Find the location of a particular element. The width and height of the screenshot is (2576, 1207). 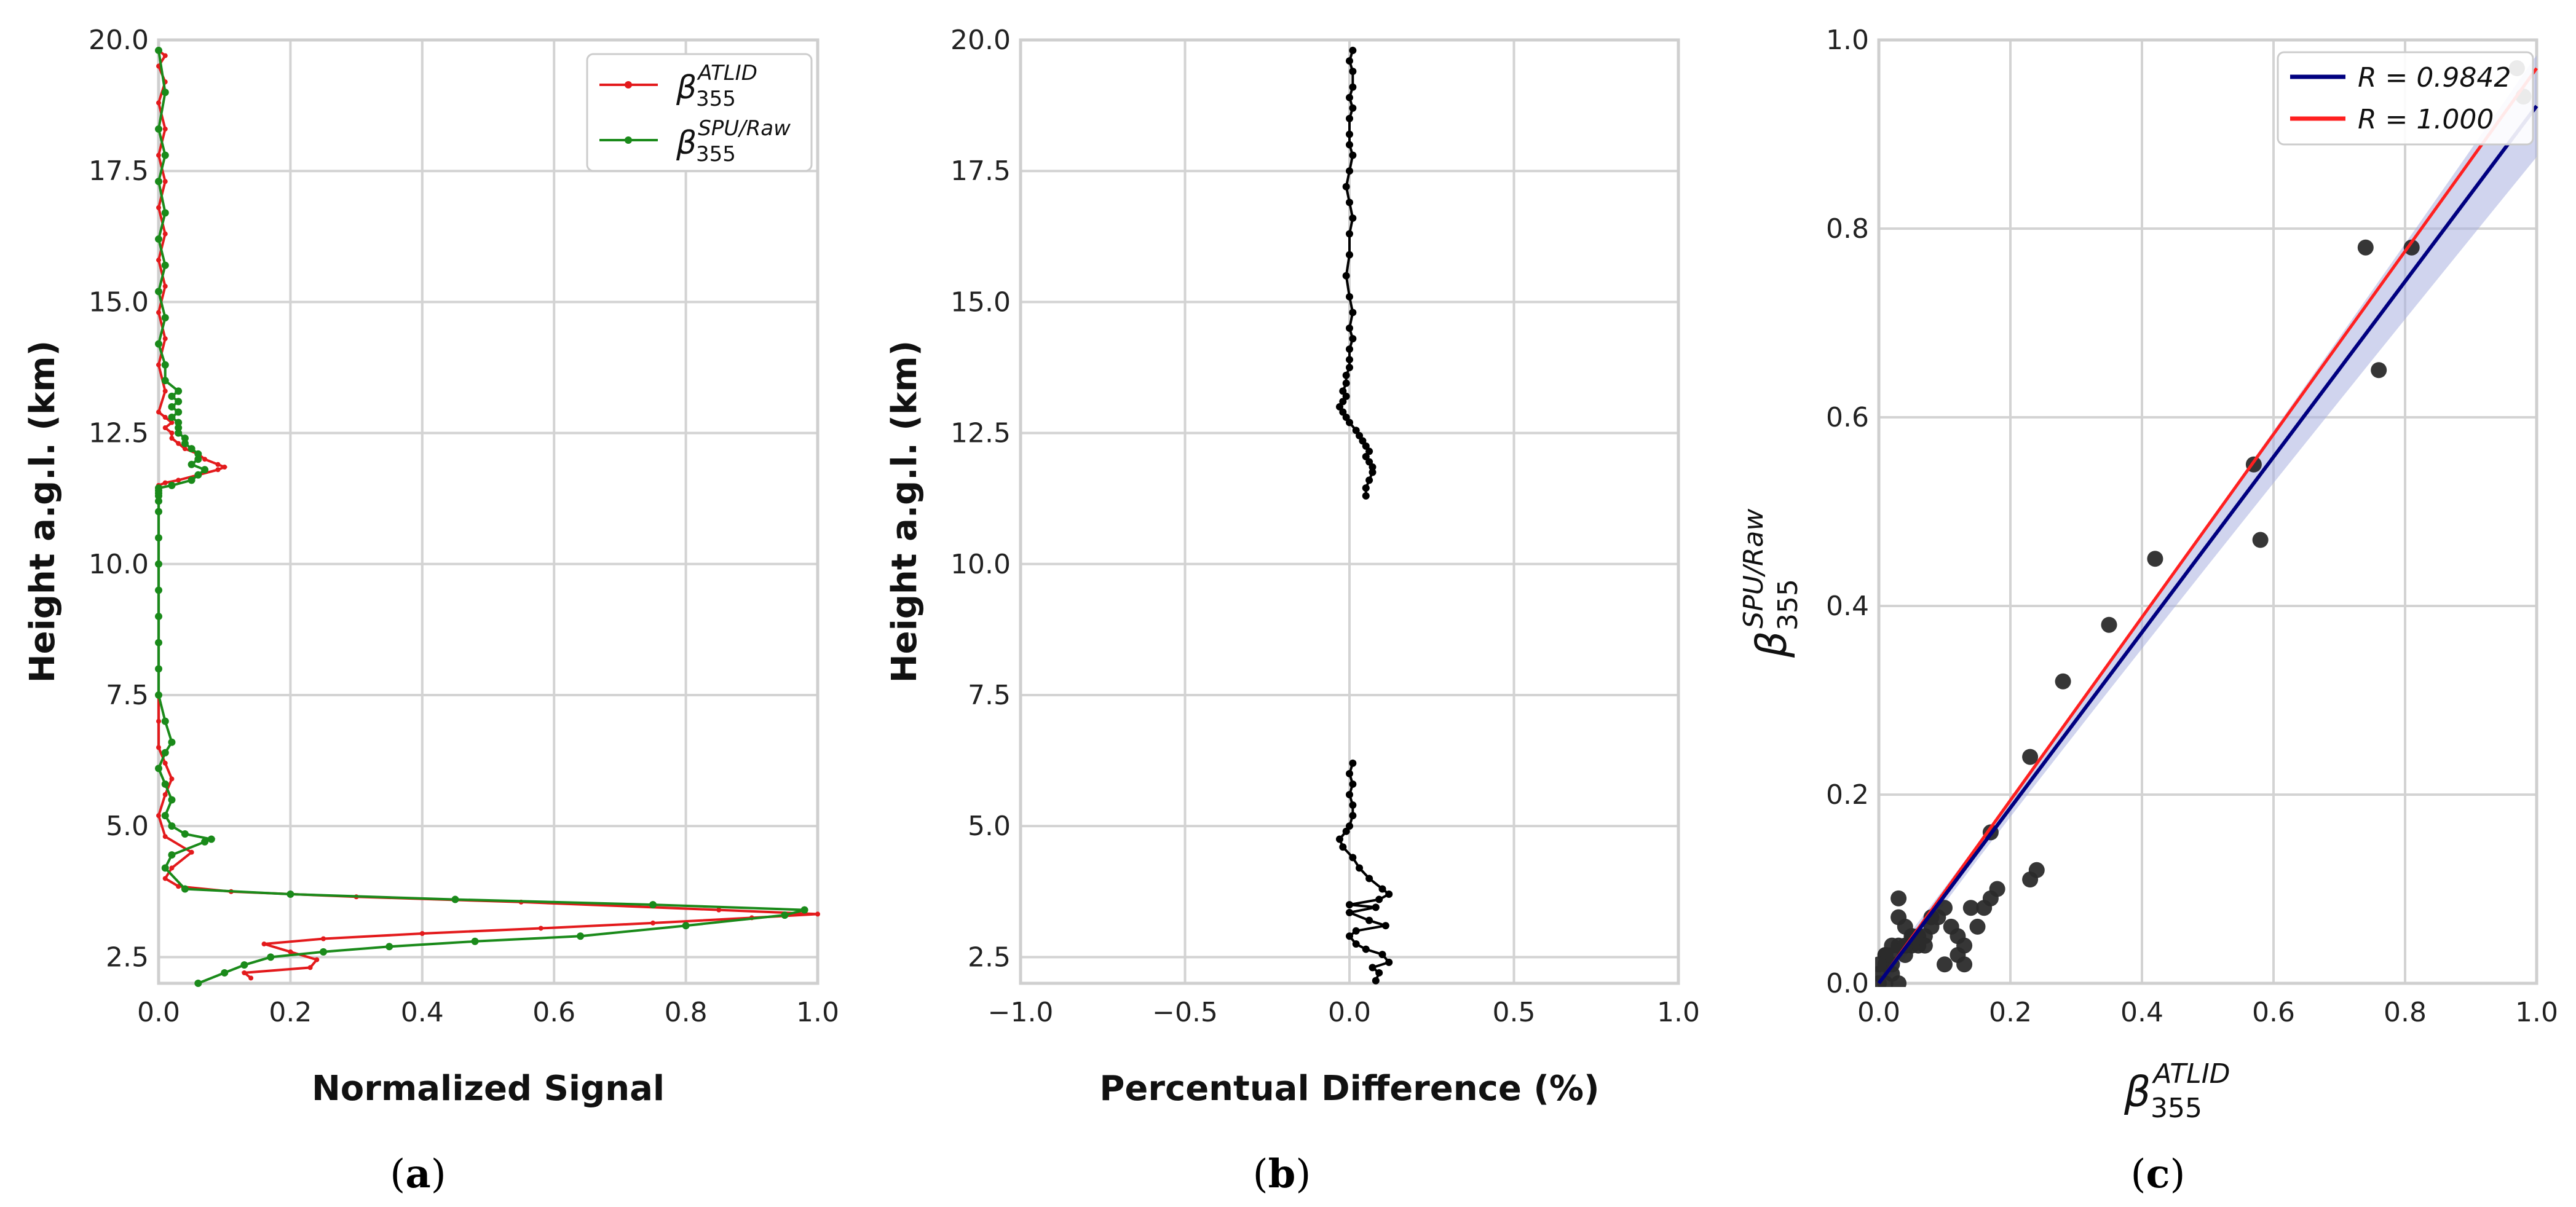

y-axis-label: Height a.g.l. (km) is located at coordinates (43, 512).